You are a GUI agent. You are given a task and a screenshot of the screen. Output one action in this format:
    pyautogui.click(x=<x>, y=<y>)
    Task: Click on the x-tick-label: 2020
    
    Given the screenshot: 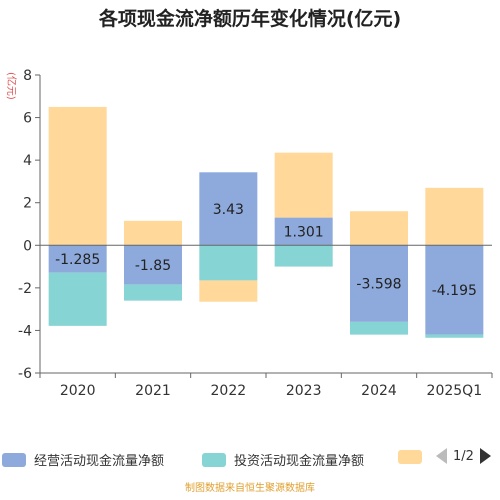 What is the action you would take?
    pyautogui.click(x=78, y=391)
    